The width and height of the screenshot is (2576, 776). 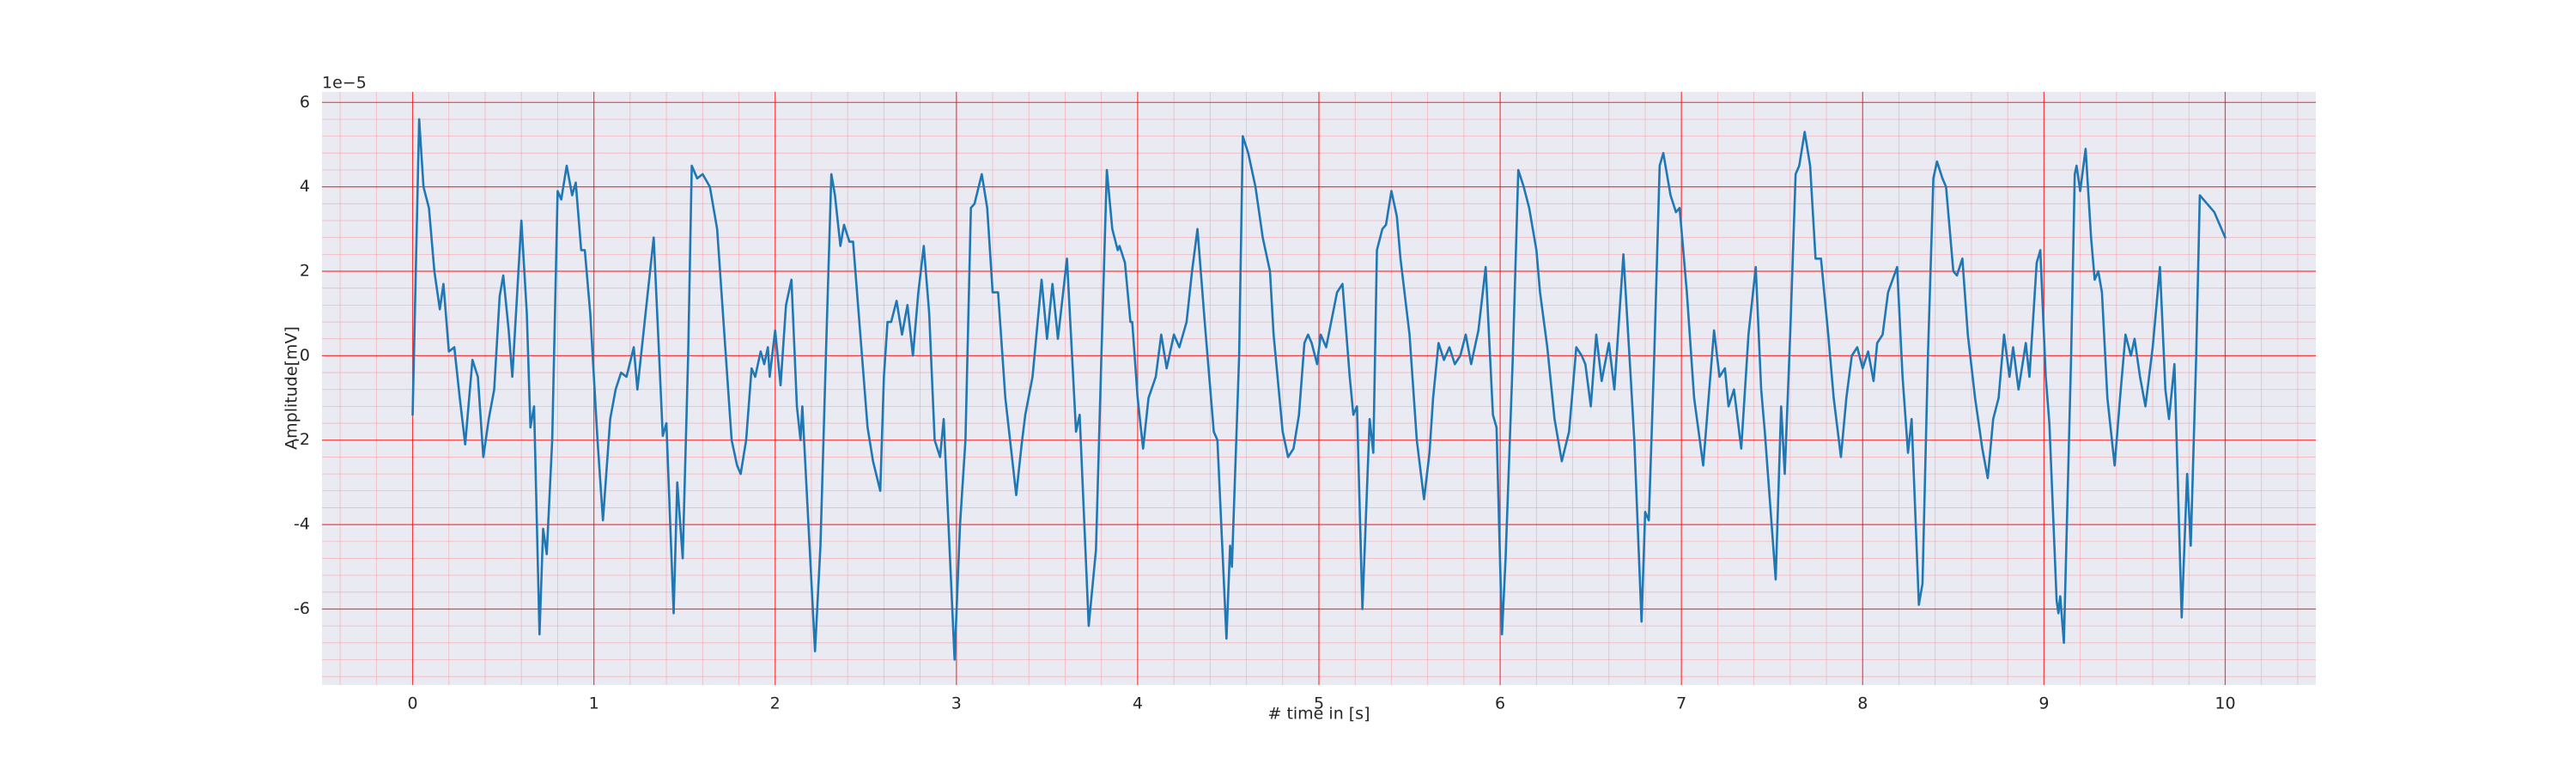 I want to click on y-tick-label: -6, so click(x=302, y=608).